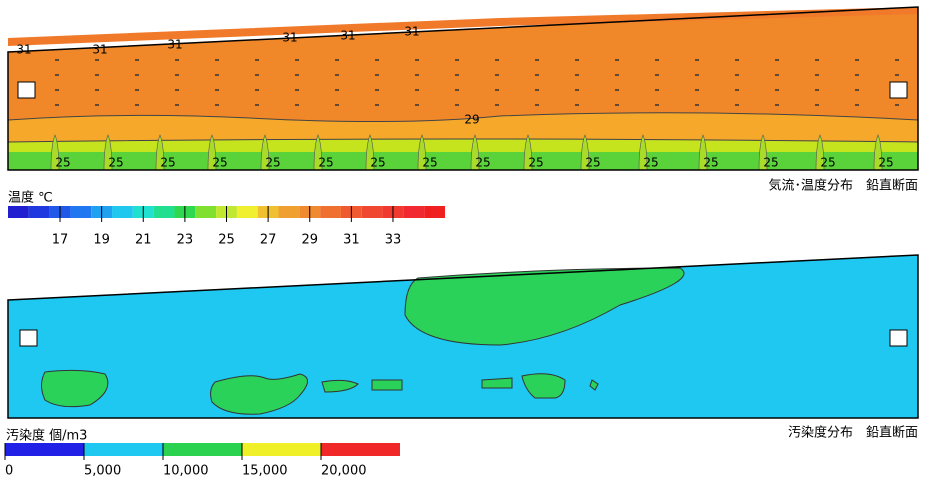  I want to click on legend-title: 温度 ℃, so click(30, 198).